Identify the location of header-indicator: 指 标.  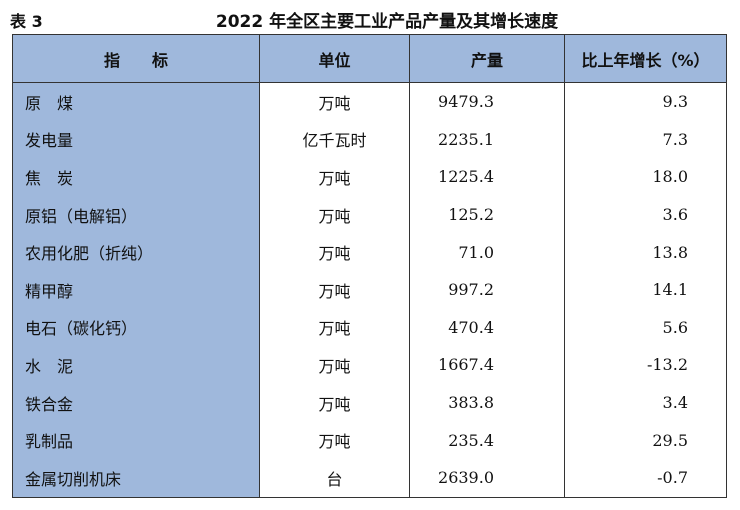
(136, 58).